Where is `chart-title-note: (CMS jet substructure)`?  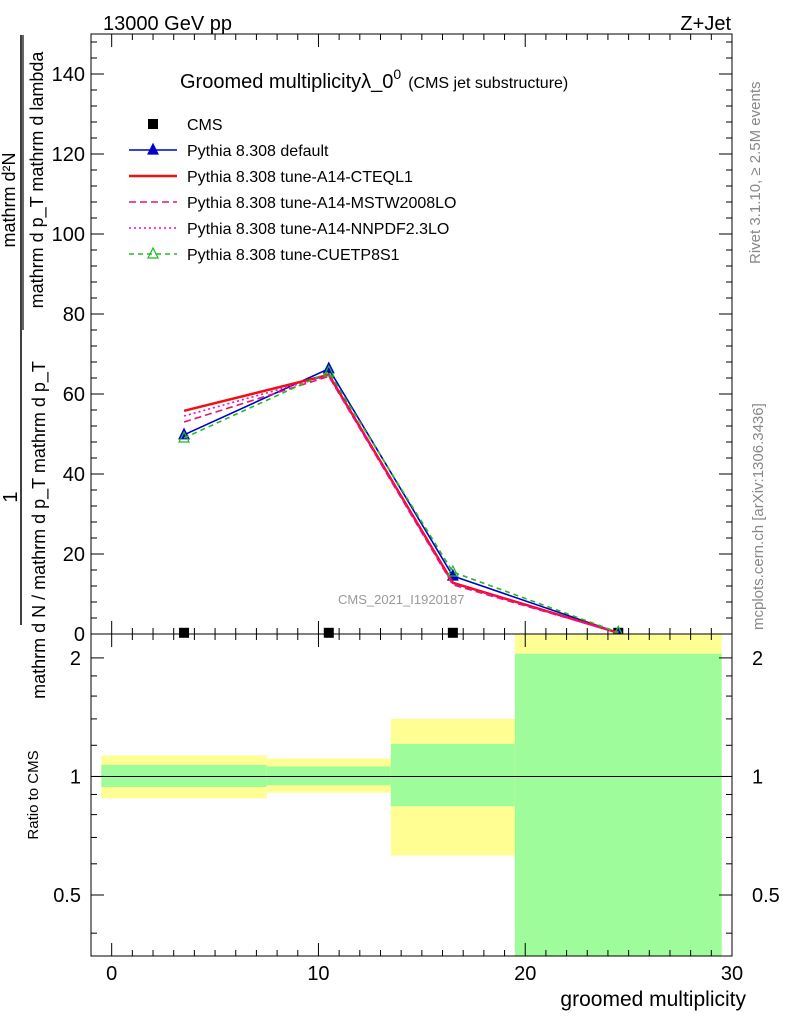 chart-title-note: (CMS jet substructure) is located at coordinates (488, 83).